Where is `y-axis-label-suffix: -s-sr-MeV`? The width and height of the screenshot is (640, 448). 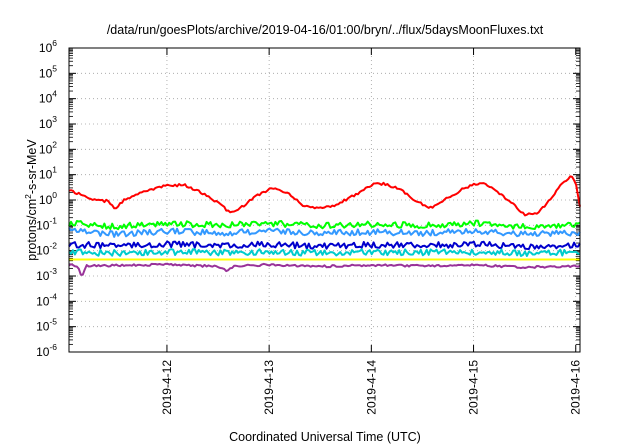 y-axis-label-suffix: -s-sr-MeV is located at coordinates (32, 167).